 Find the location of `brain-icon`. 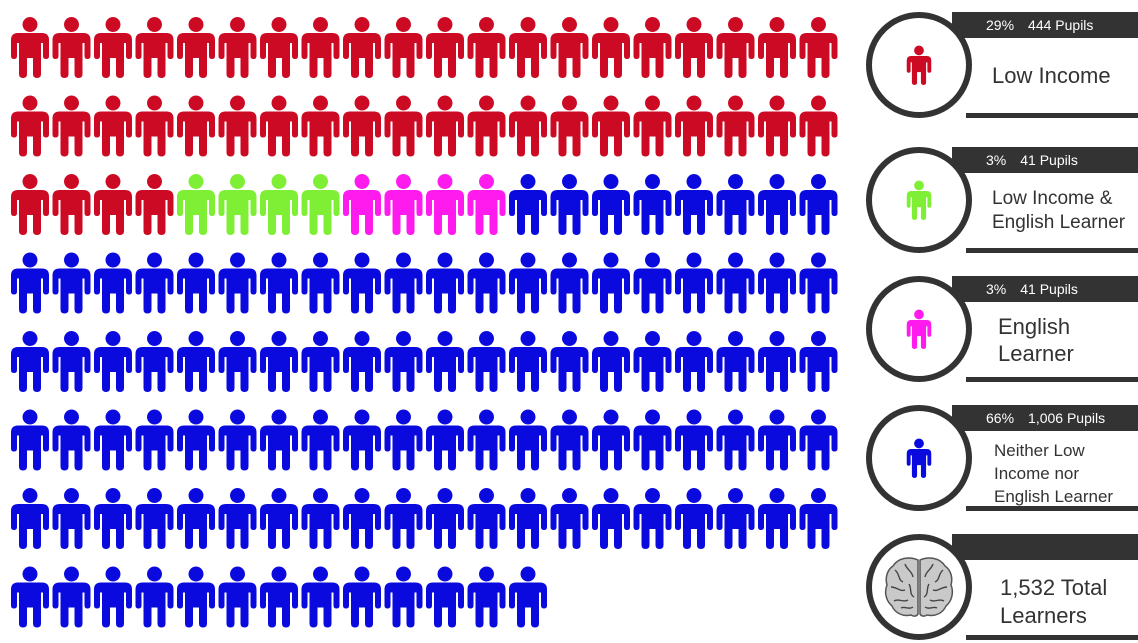

brain-icon is located at coordinates (919, 587).